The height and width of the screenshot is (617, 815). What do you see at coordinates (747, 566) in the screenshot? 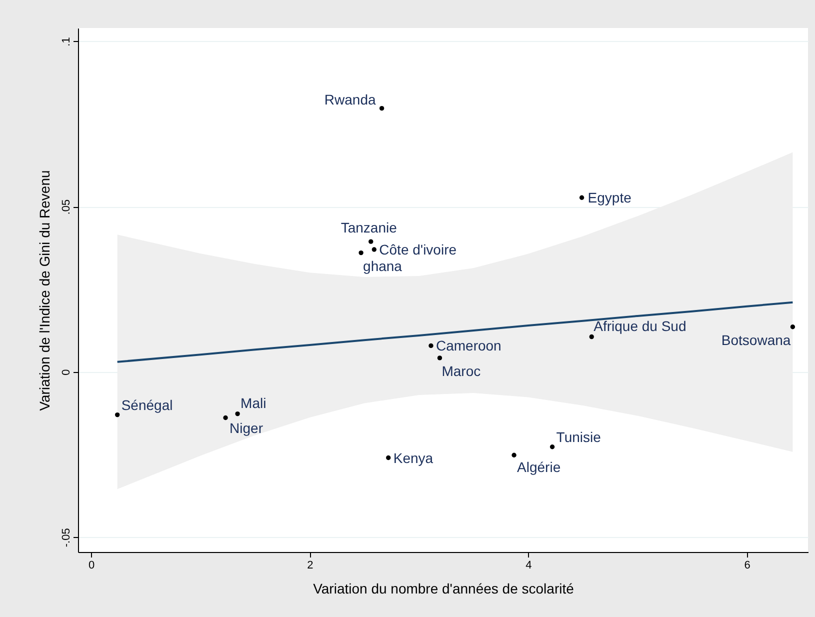
I see `x-tick-label: 6` at bounding box center [747, 566].